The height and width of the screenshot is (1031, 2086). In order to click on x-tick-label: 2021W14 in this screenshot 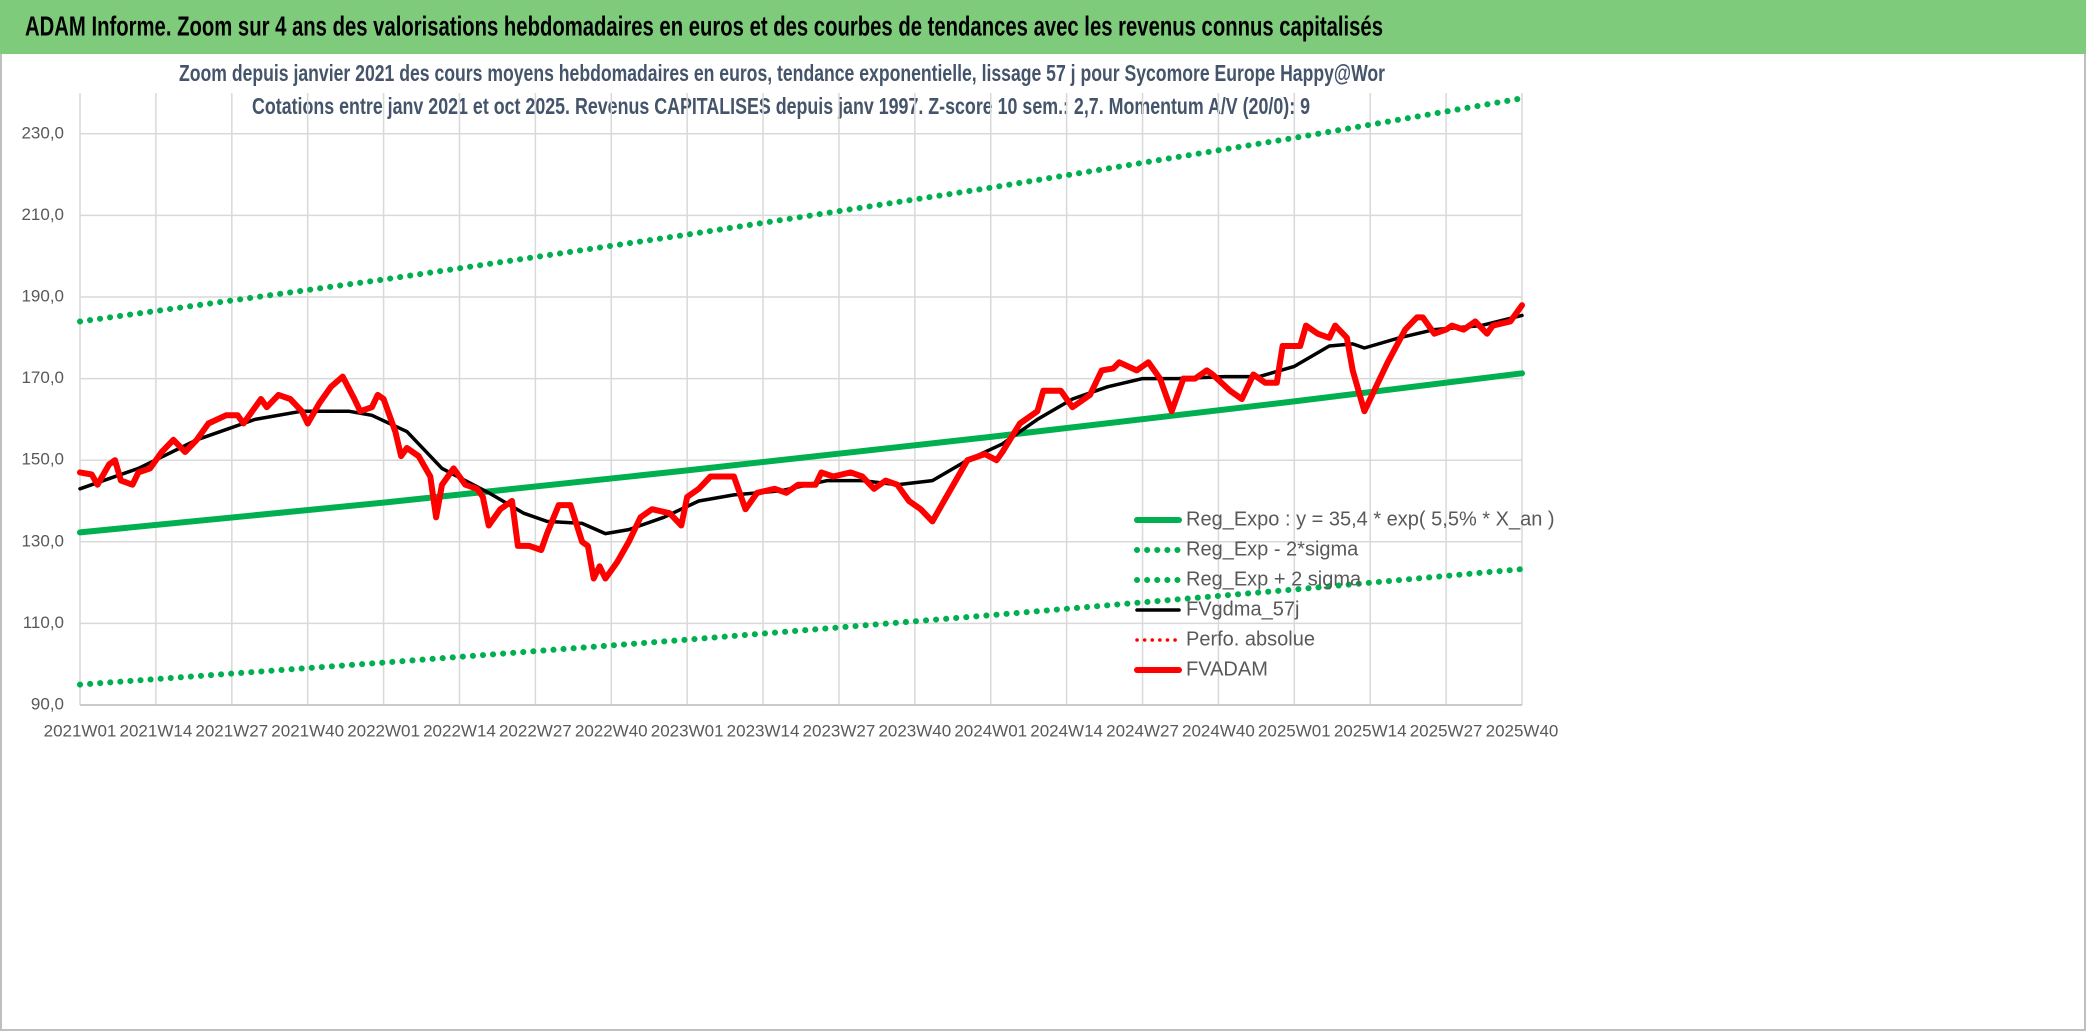, I will do `click(156, 730)`.